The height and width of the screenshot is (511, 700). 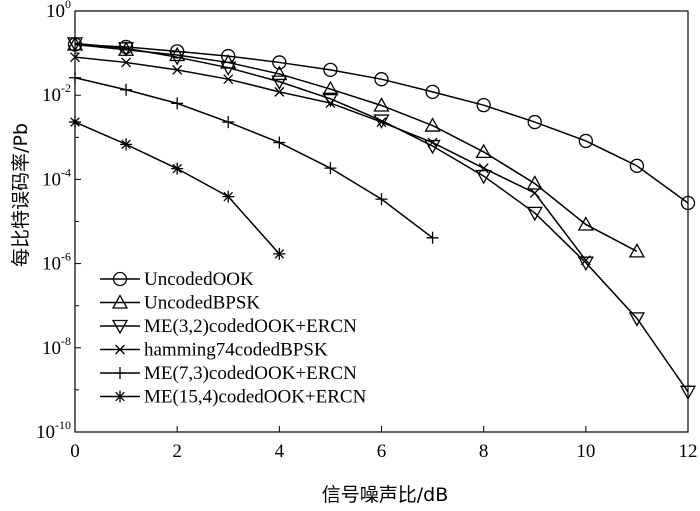 I want to click on x-tick-label: 6, so click(x=382, y=451).